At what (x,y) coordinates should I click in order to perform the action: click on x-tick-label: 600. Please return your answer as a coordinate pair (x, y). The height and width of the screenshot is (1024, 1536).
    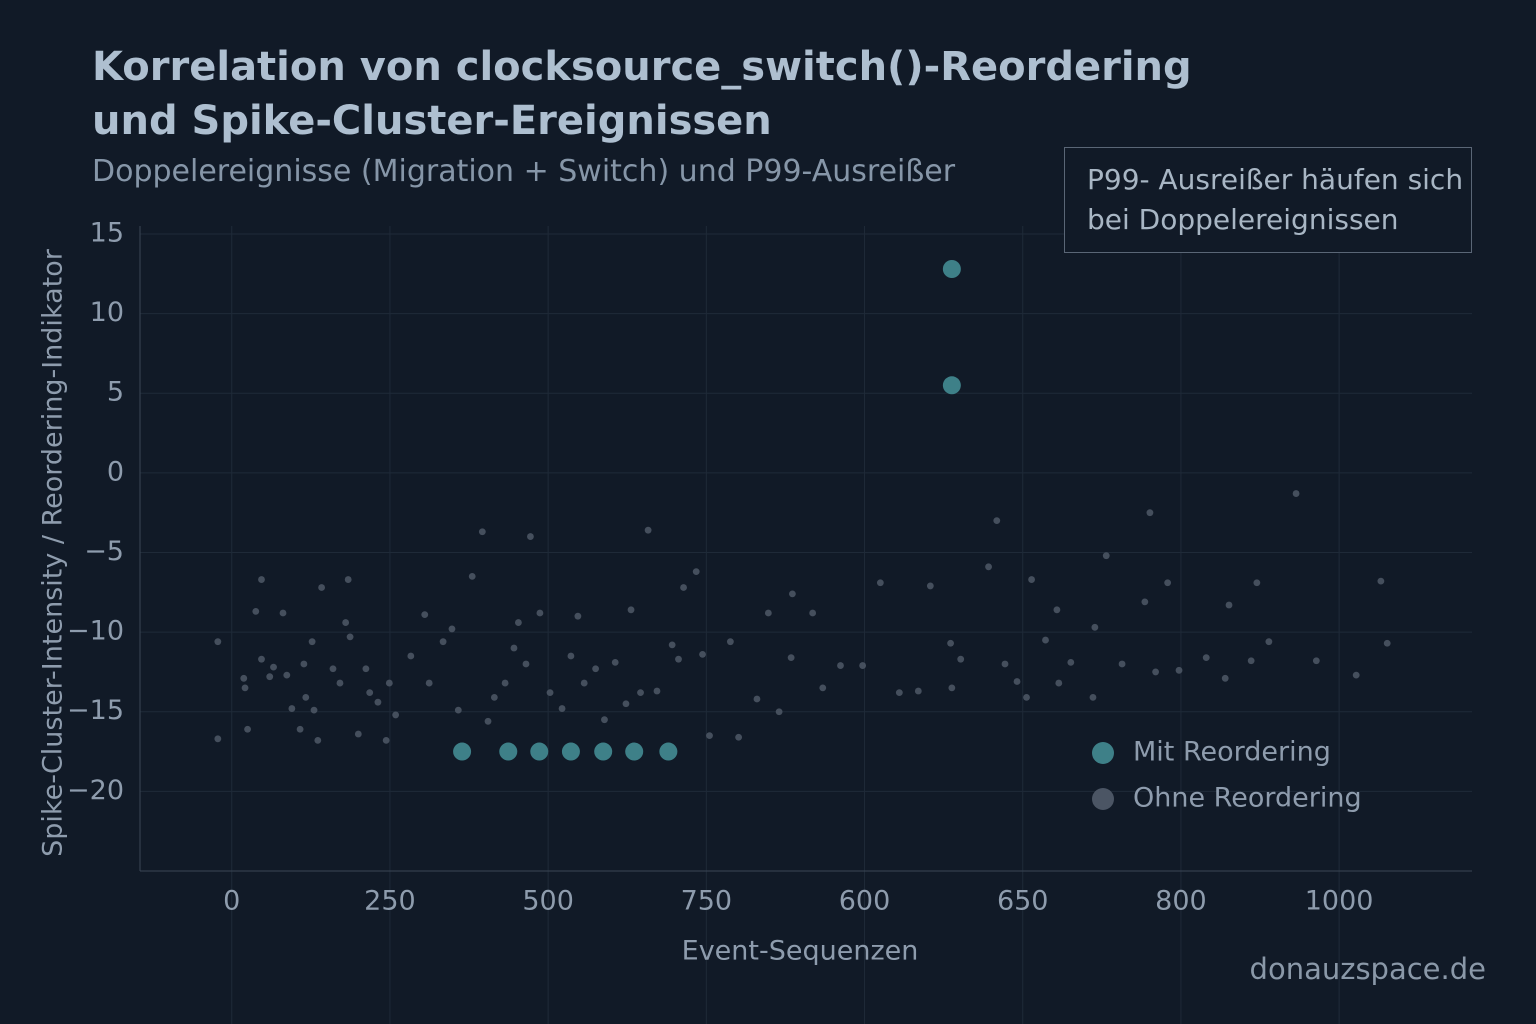
    Looking at the image, I should click on (865, 901).